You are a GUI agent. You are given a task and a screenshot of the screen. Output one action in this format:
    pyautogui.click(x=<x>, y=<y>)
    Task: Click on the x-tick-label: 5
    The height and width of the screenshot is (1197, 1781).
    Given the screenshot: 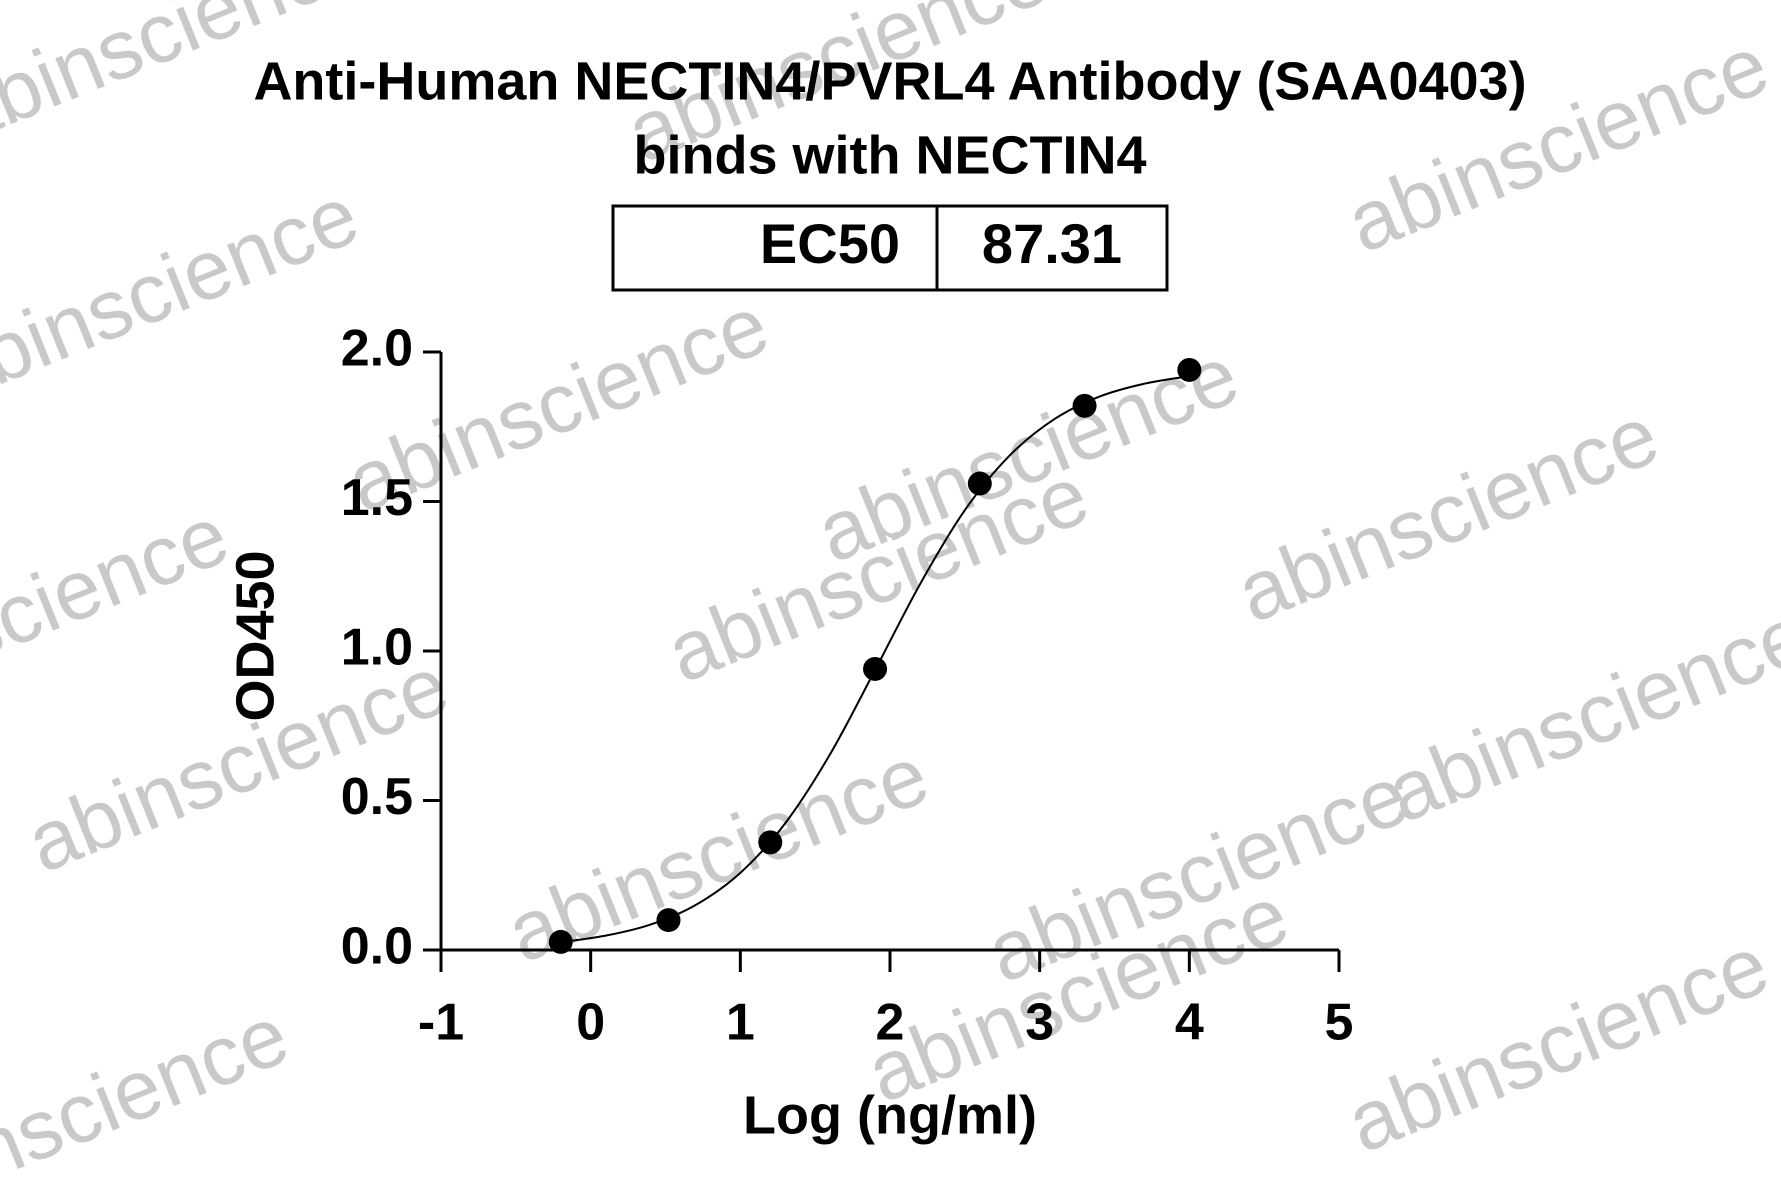 What is the action you would take?
    pyautogui.click(x=1339, y=1023)
    